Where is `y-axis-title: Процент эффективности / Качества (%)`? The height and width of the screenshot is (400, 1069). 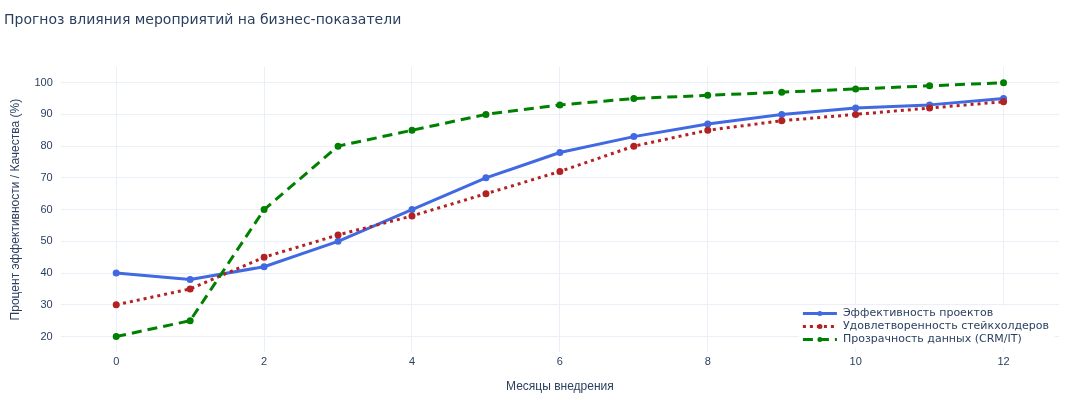 y-axis-title: Процент эффективности / Качества (%) is located at coordinates (14, 209).